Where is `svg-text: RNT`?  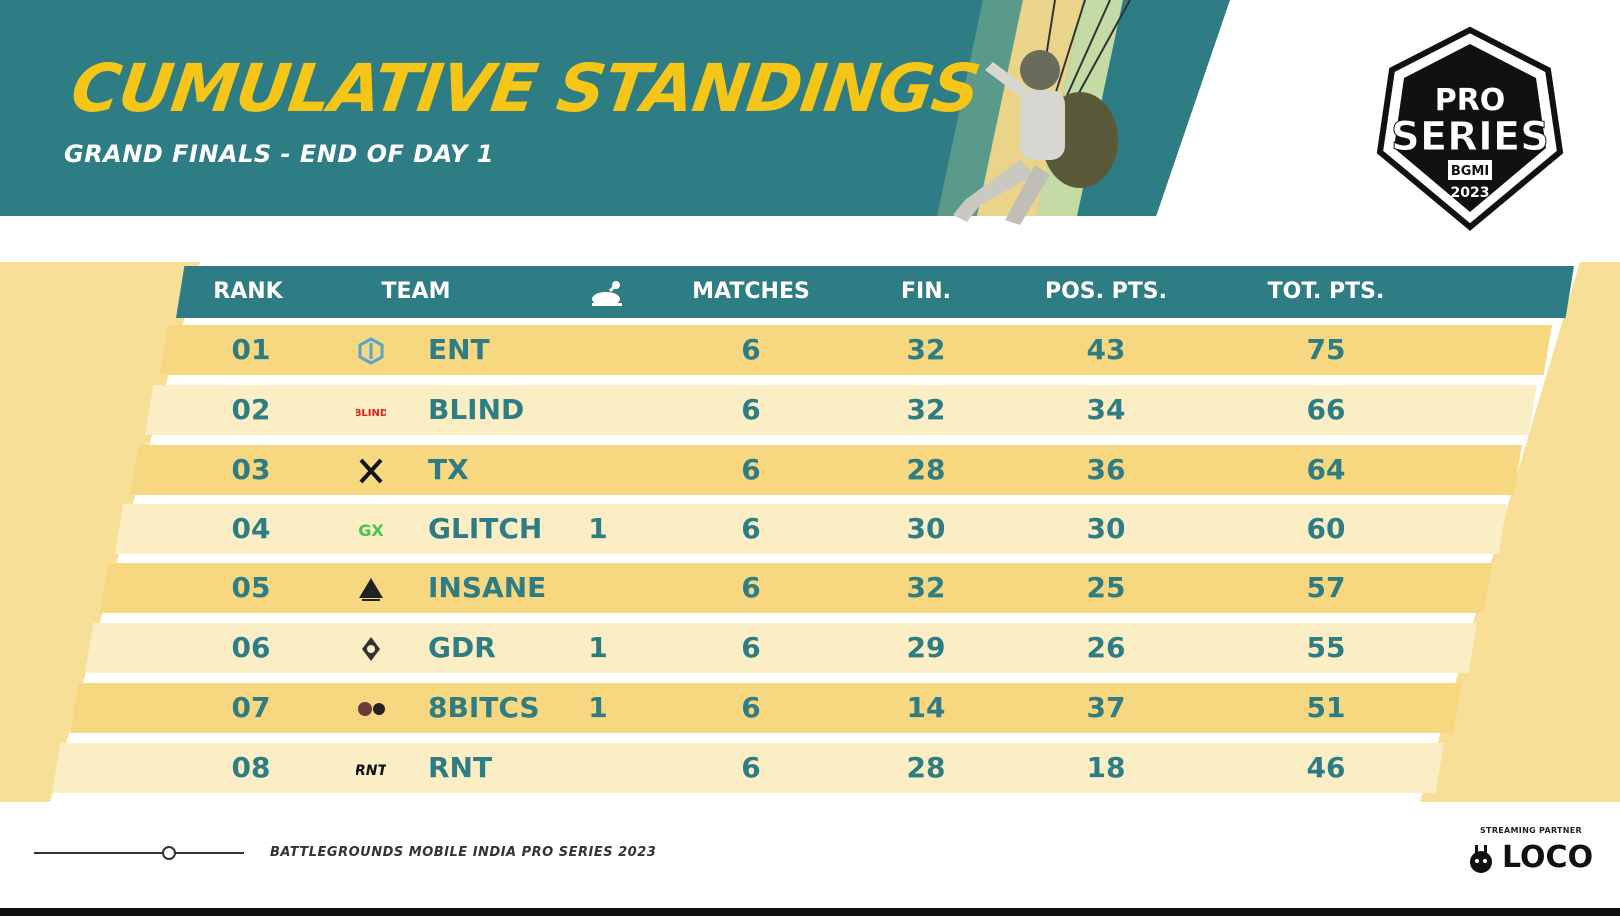
svg-text: RNT is located at coordinates (371, 771).